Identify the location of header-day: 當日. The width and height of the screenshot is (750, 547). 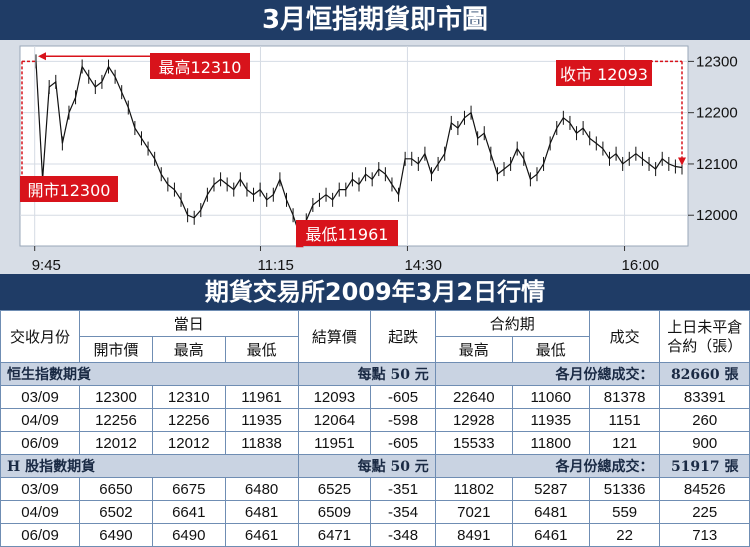
(189, 323).